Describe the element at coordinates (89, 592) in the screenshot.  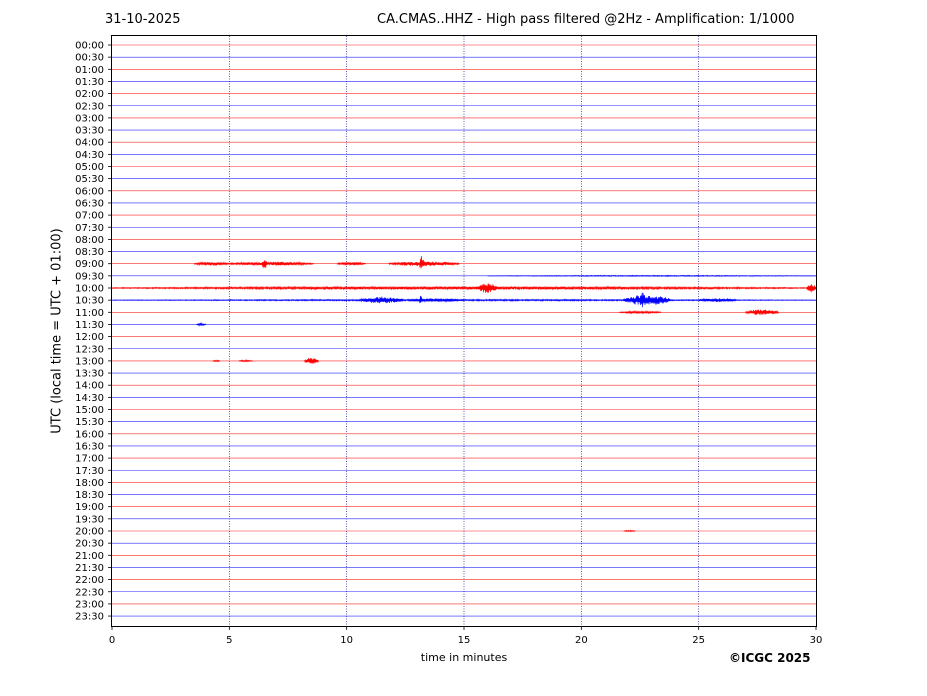
I see `y-tick-label: 22:30` at that location.